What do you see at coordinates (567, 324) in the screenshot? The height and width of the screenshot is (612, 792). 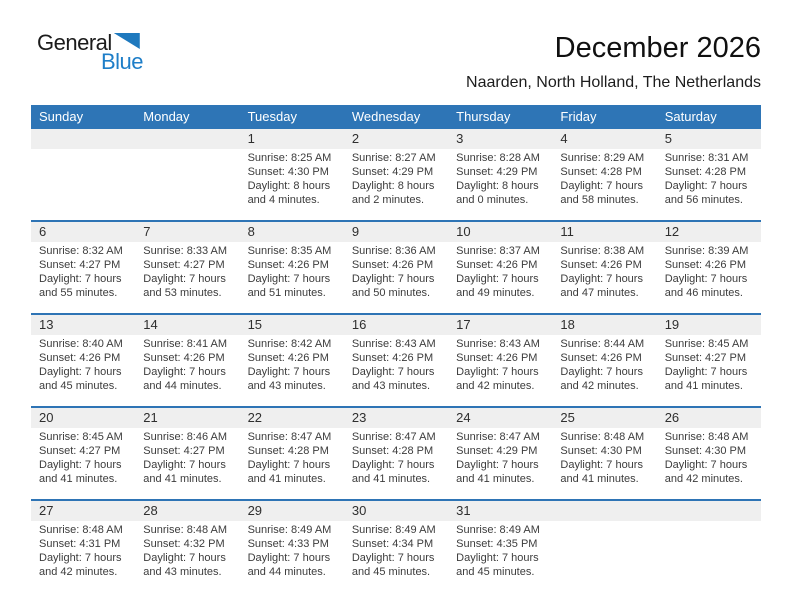 I see `day-number: 18` at bounding box center [567, 324].